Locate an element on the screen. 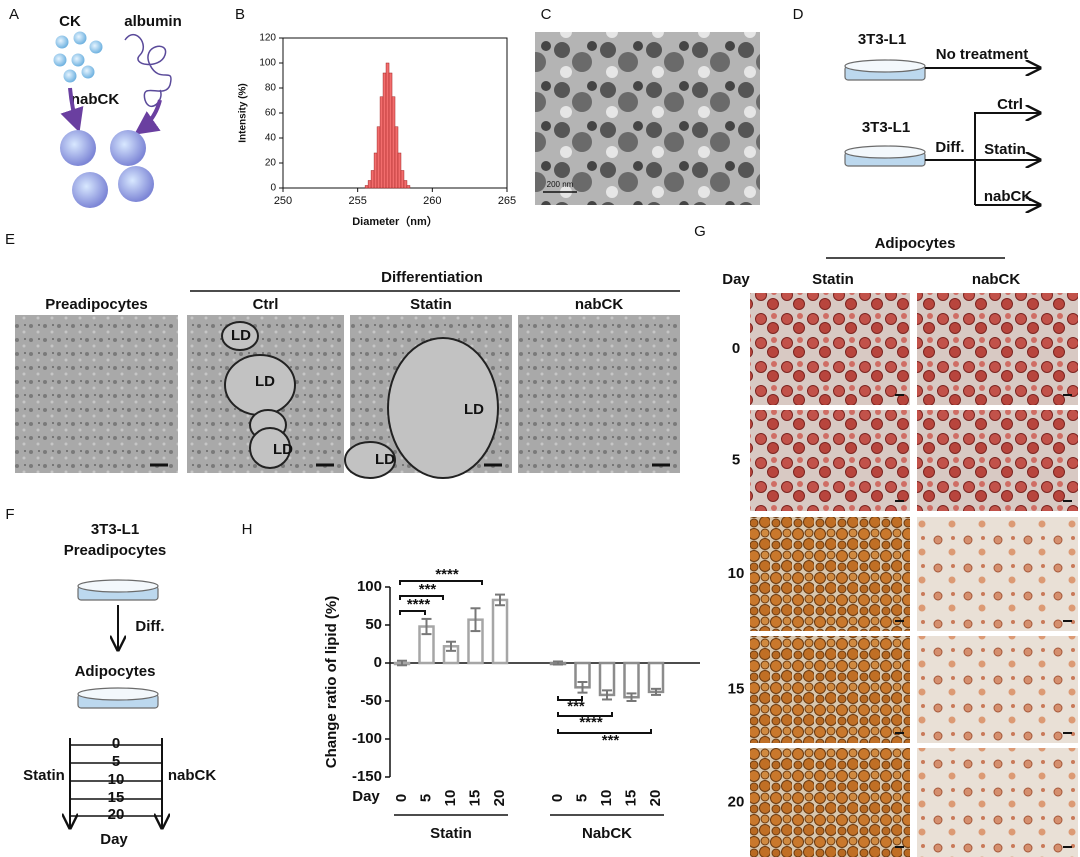 This screenshot has height=857, width=1080. group-label: Differentiation is located at coordinates (432, 277).